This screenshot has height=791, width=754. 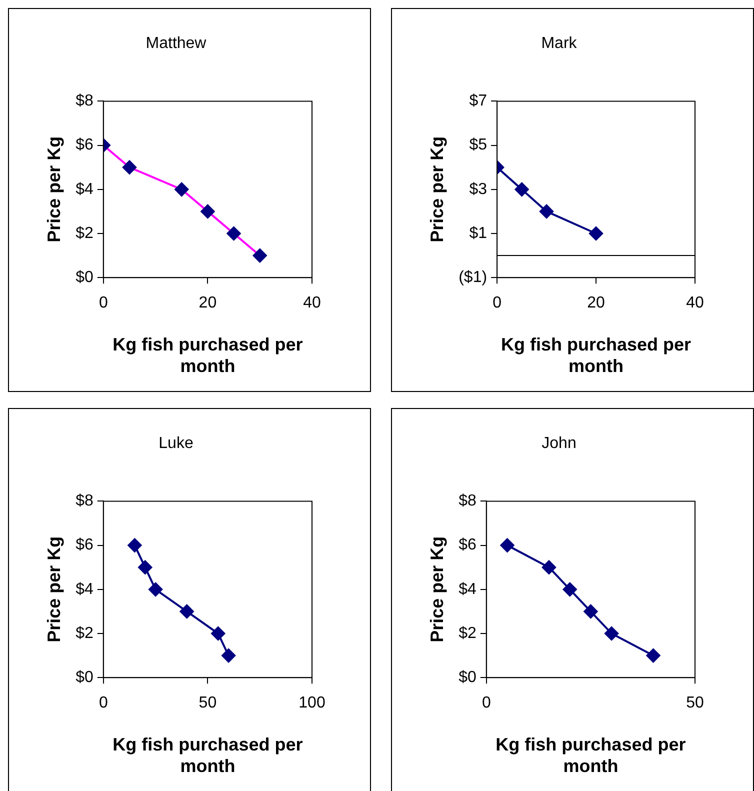 What do you see at coordinates (473, 277) in the screenshot?
I see `y-tick-label: ($1)` at bounding box center [473, 277].